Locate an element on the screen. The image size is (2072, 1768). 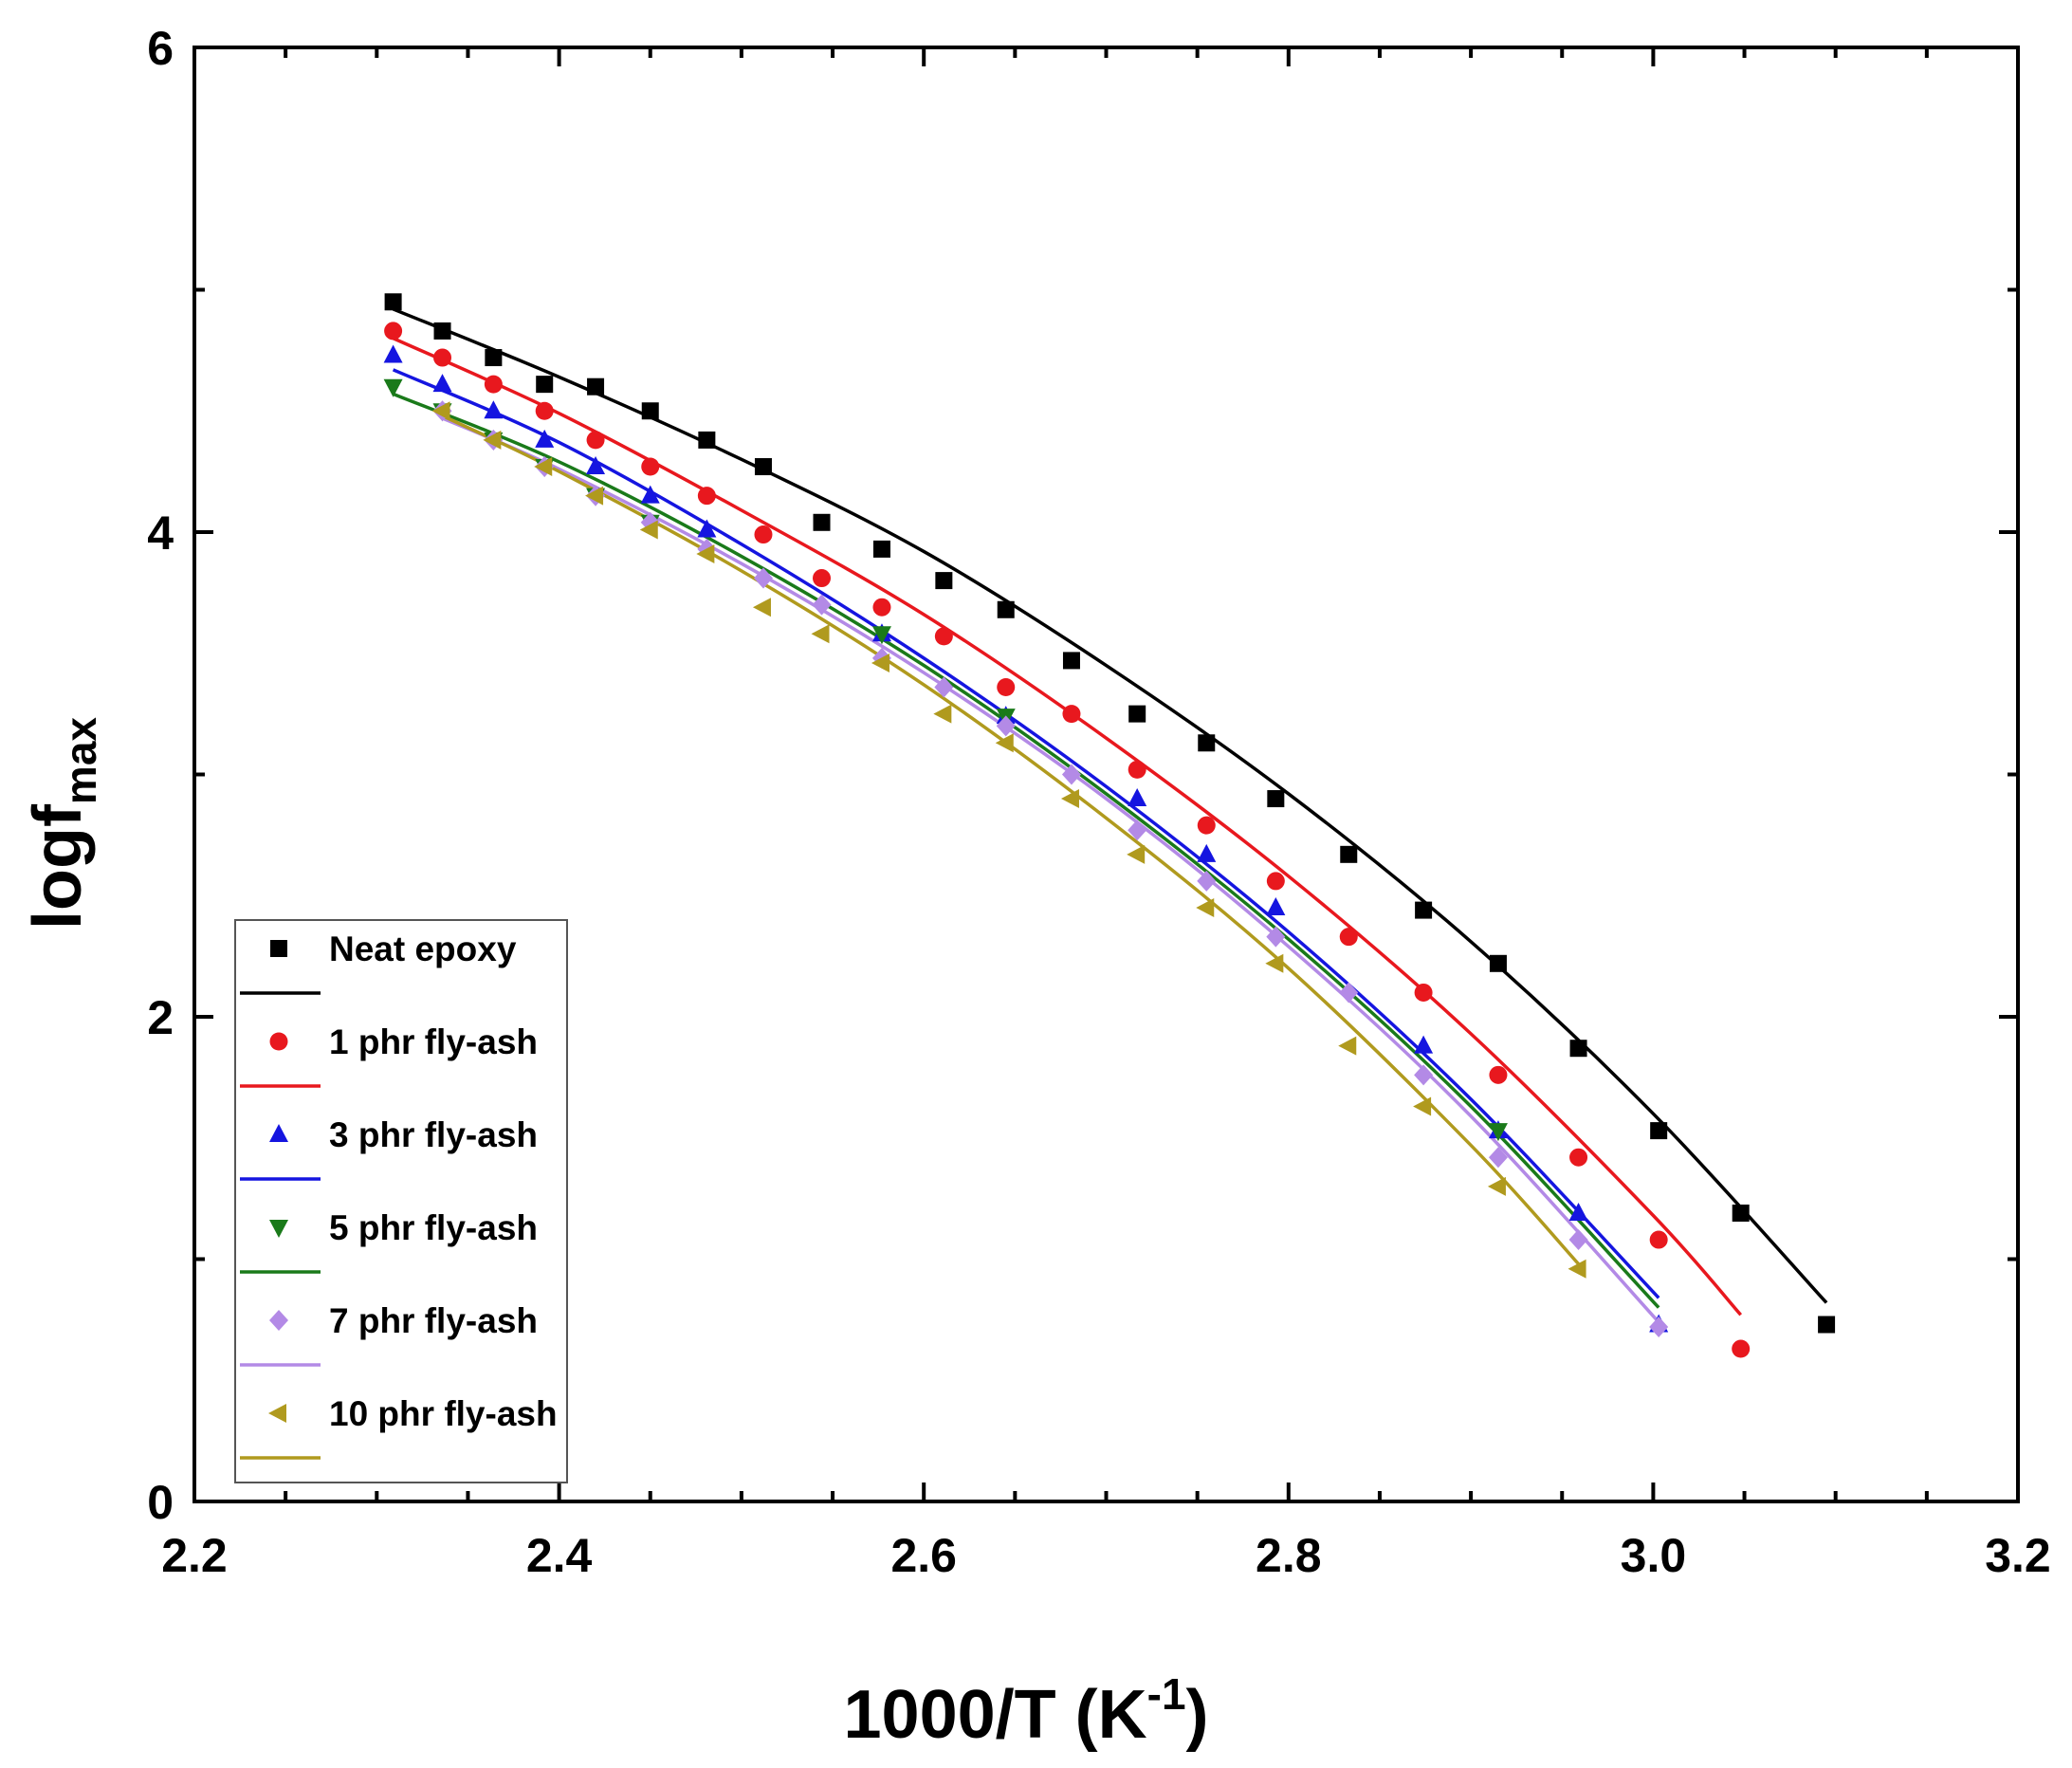
y-tick-label: 4 is located at coordinates (160, 533).